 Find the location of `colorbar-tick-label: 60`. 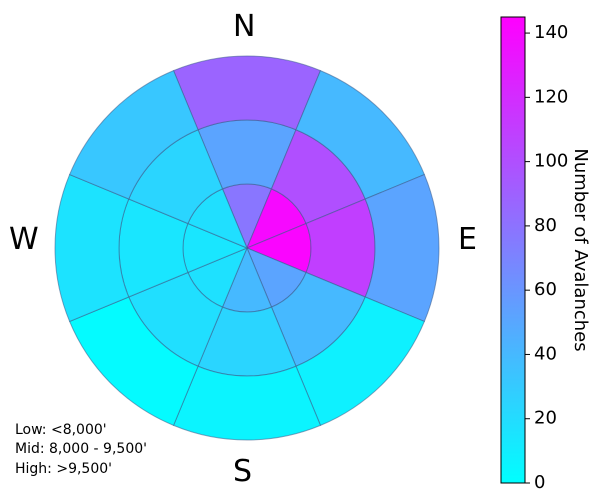

colorbar-tick-label: 60 is located at coordinates (545, 289).